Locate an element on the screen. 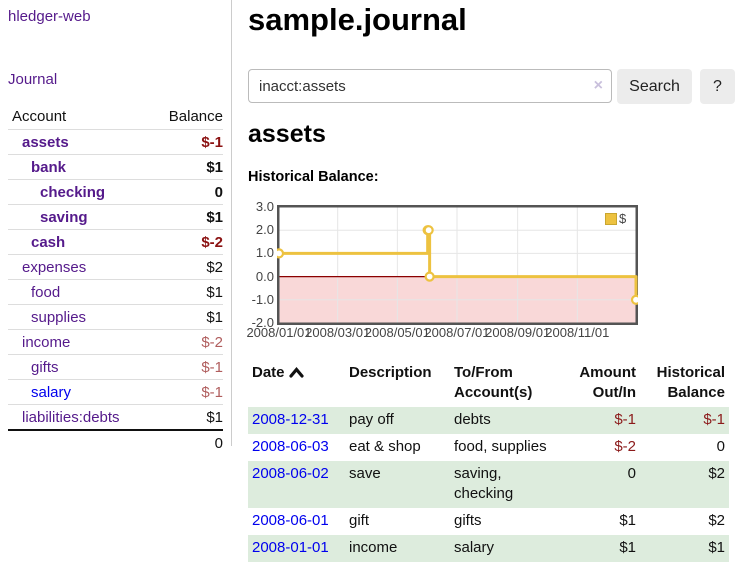  amount-cell: $-2 is located at coordinates (625, 446).